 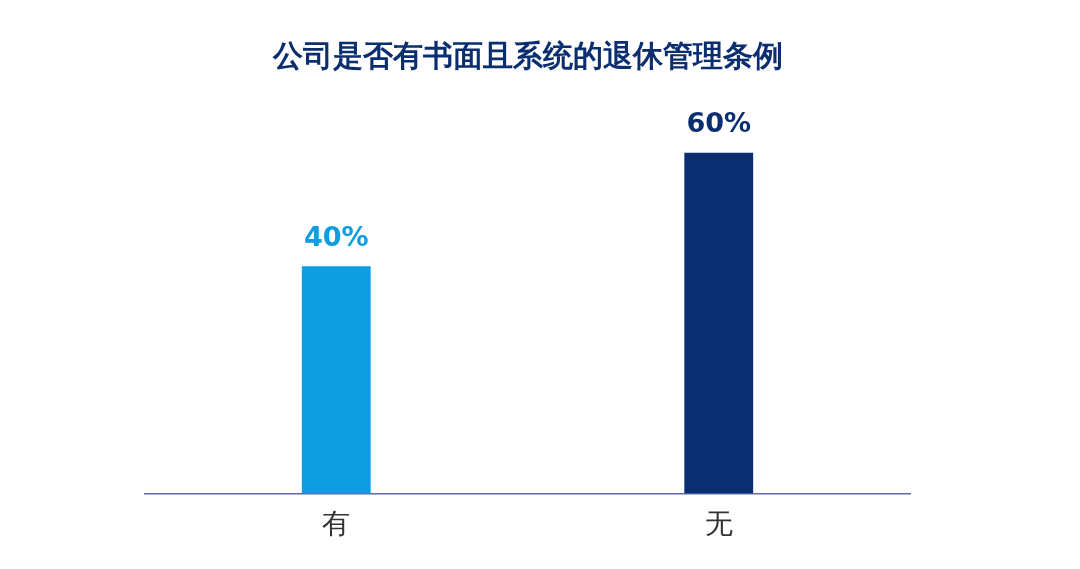 What do you see at coordinates (336, 236) in the screenshot?
I see `data-label: 40%` at bounding box center [336, 236].